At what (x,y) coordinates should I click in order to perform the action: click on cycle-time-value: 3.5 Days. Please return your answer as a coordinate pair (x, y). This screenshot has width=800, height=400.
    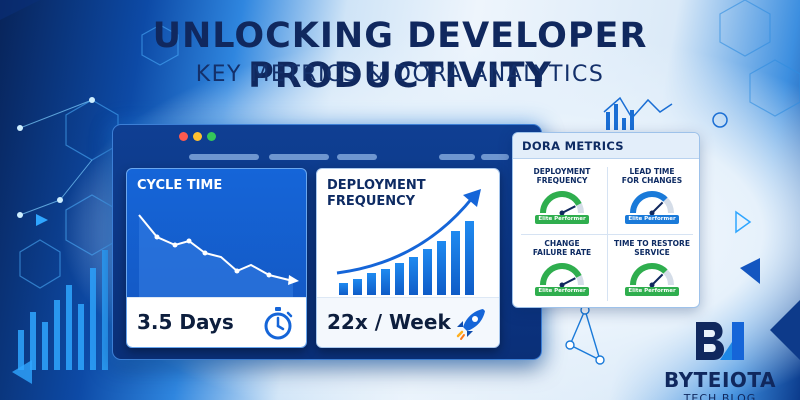
    Looking at the image, I should click on (185, 322).